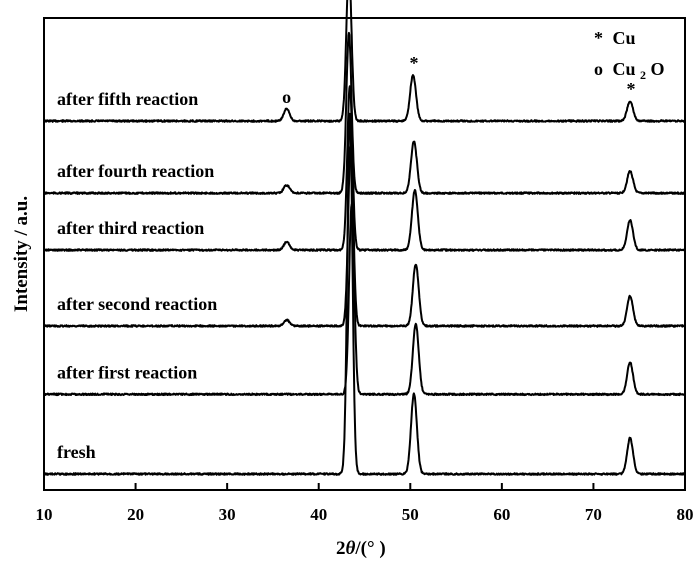 This screenshot has width=700, height=566. What do you see at coordinates (410, 514) in the screenshot?
I see `x-tick-label: 50` at bounding box center [410, 514].